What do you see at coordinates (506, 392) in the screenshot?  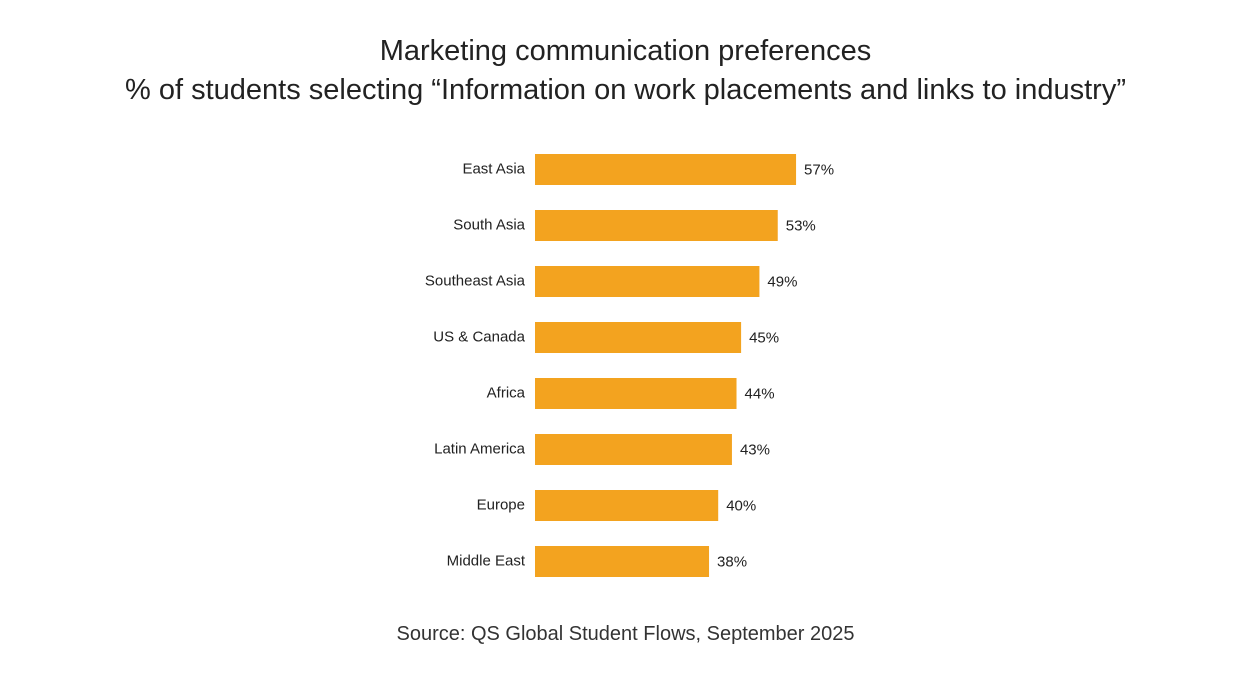 I see `category-label: Africa` at bounding box center [506, 392].